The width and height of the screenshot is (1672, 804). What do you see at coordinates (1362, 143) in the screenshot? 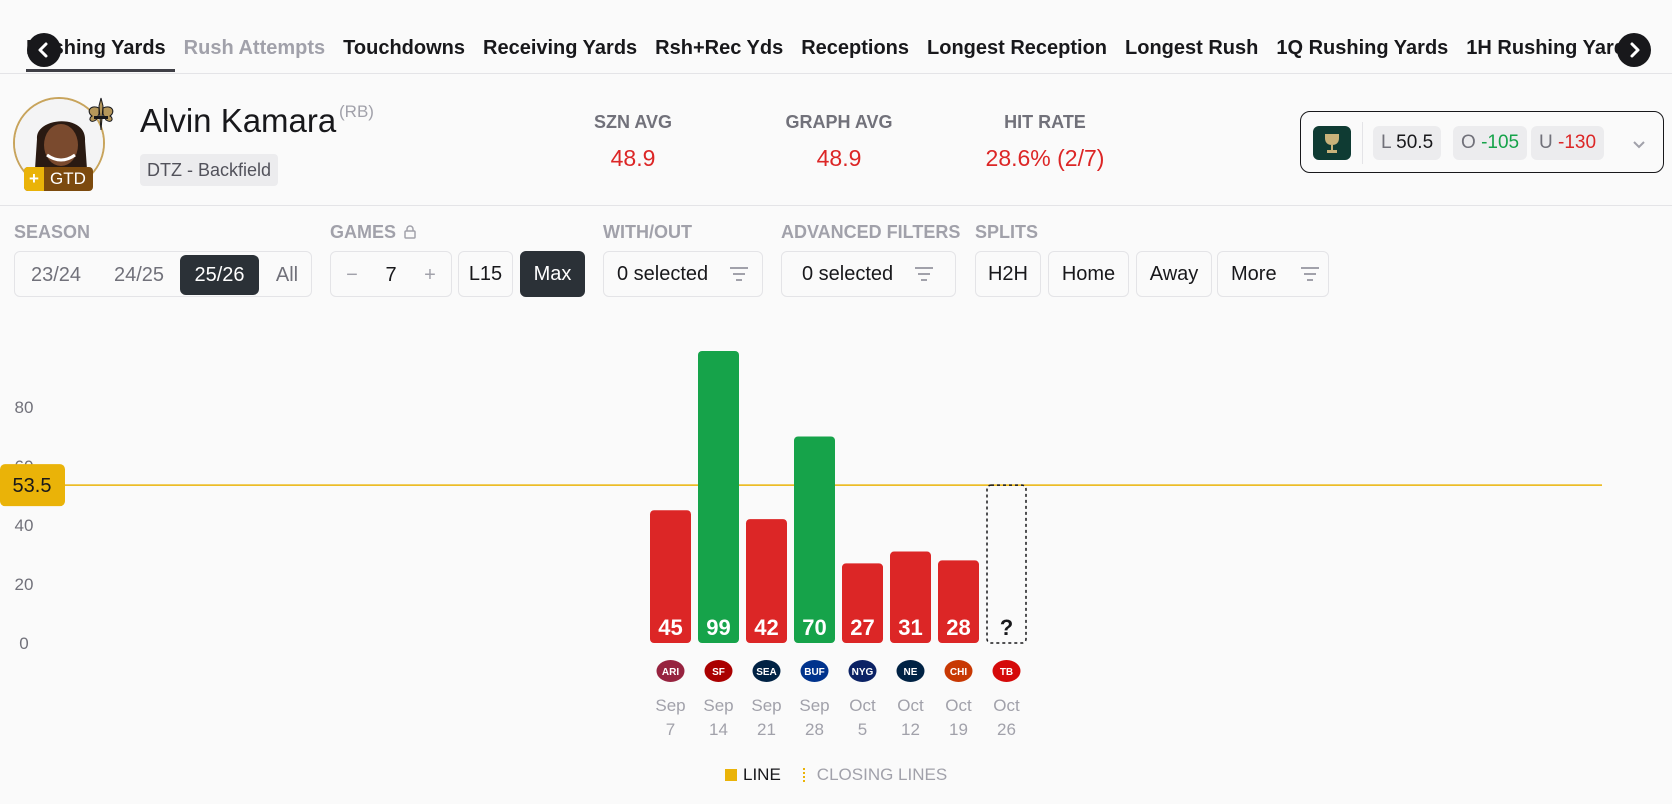
I see `divider` at bounding box center [1362, 143].